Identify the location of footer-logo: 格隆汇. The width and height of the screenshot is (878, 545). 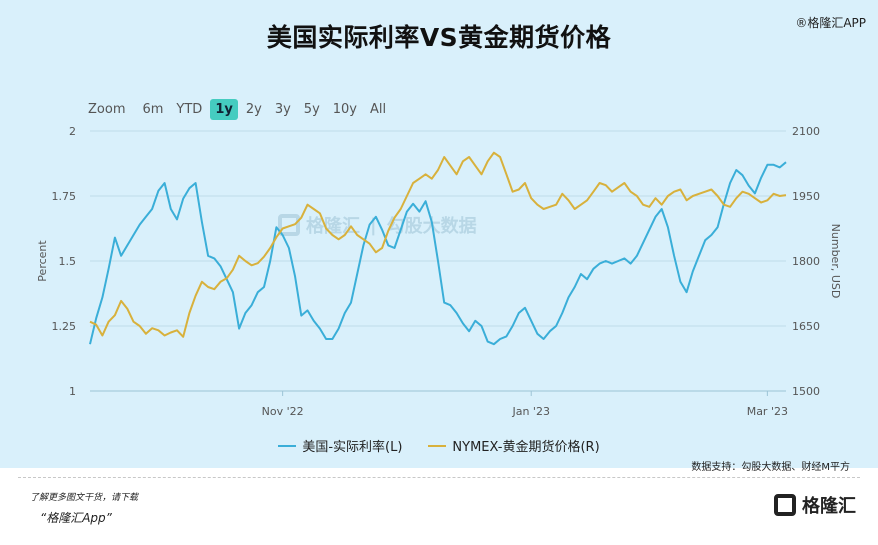
(815, 505).